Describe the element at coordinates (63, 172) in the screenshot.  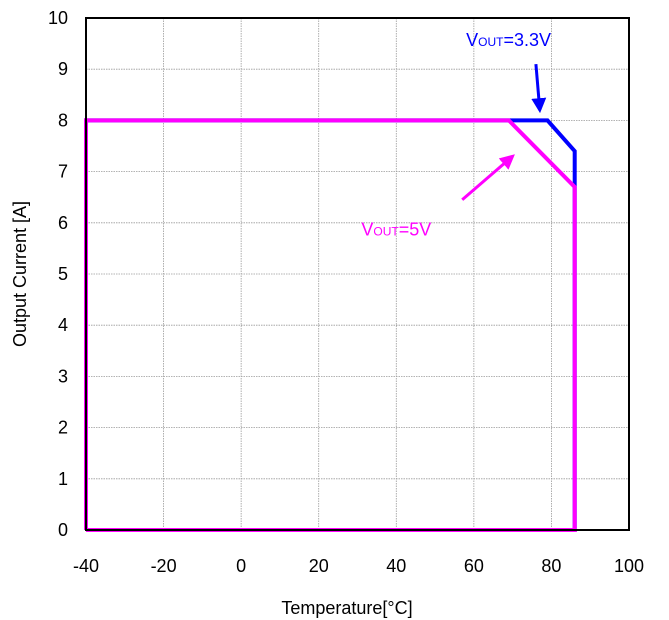
I see `y-tick-label: 7` at that location.